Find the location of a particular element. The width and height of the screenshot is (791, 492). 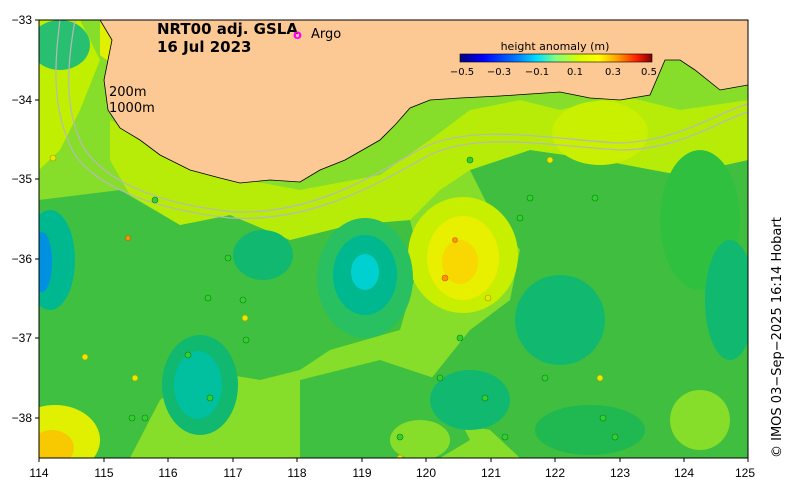

x-tick-label: 125 is located at coordinates (745, 473).